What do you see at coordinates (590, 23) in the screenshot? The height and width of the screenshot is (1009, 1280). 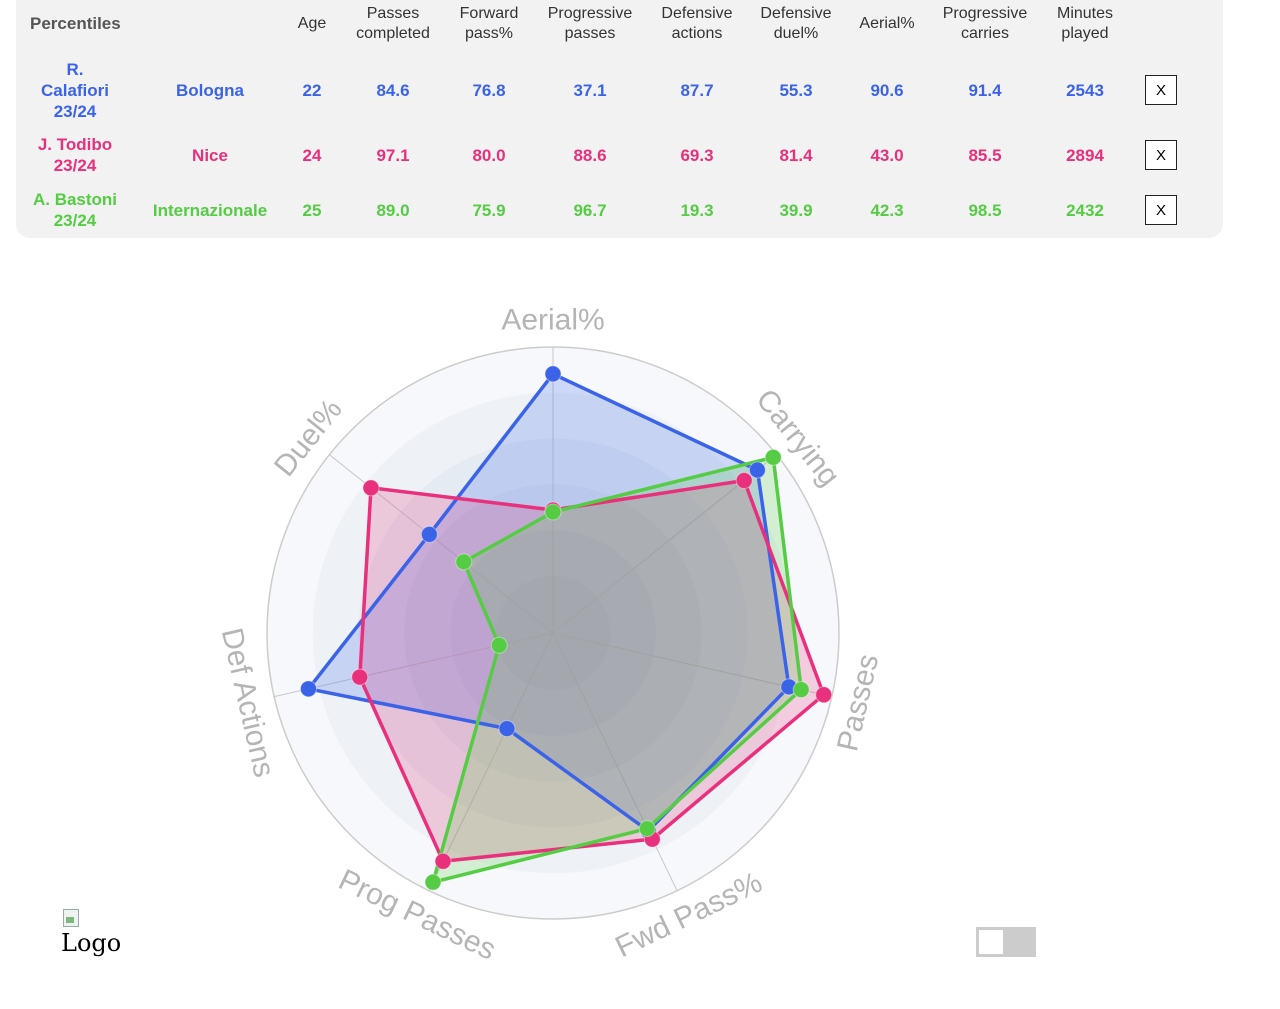 I see `column-header: Progressive passes` at bounding box center [590, 23].